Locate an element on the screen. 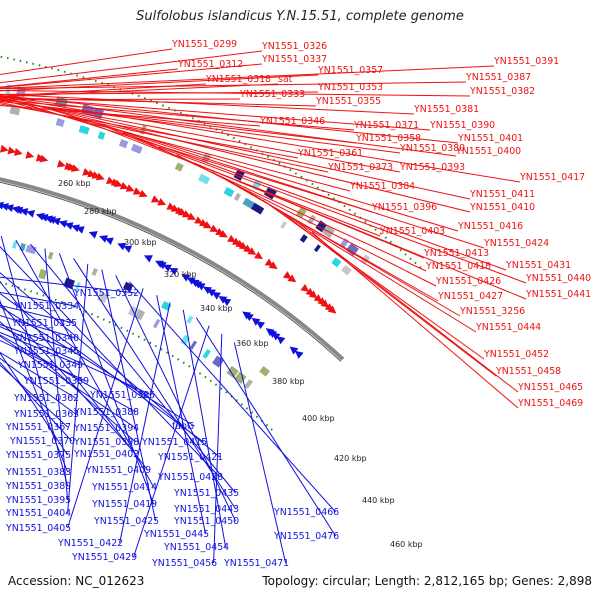  forward-gene-label: YN1551_0299 is located at coordinates (204, 44).